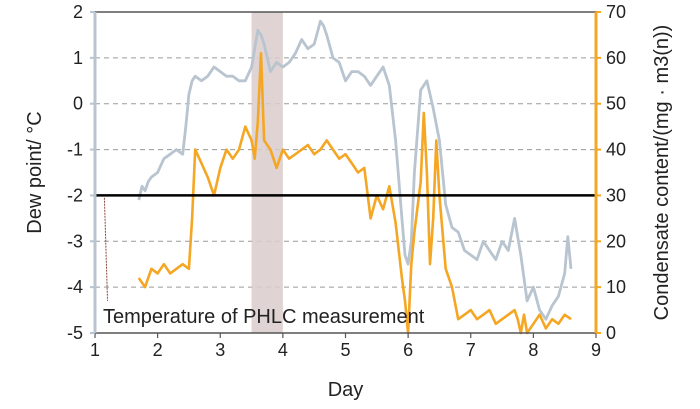  I want to click on x-axis-title: Day, so click(346, 390).